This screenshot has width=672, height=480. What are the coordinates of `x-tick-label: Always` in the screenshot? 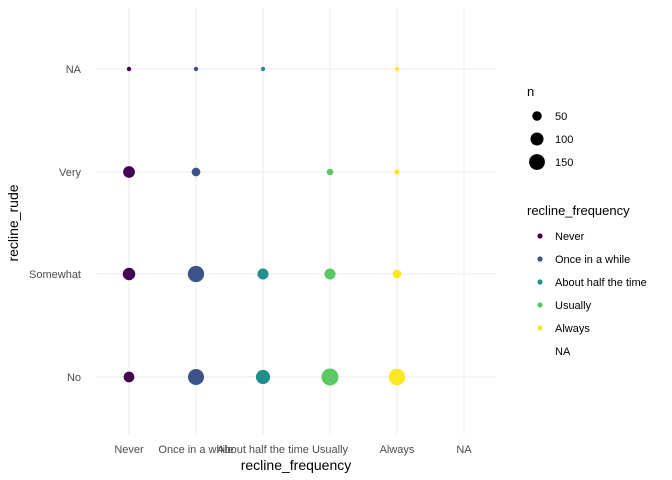 It's located at (397, 450).